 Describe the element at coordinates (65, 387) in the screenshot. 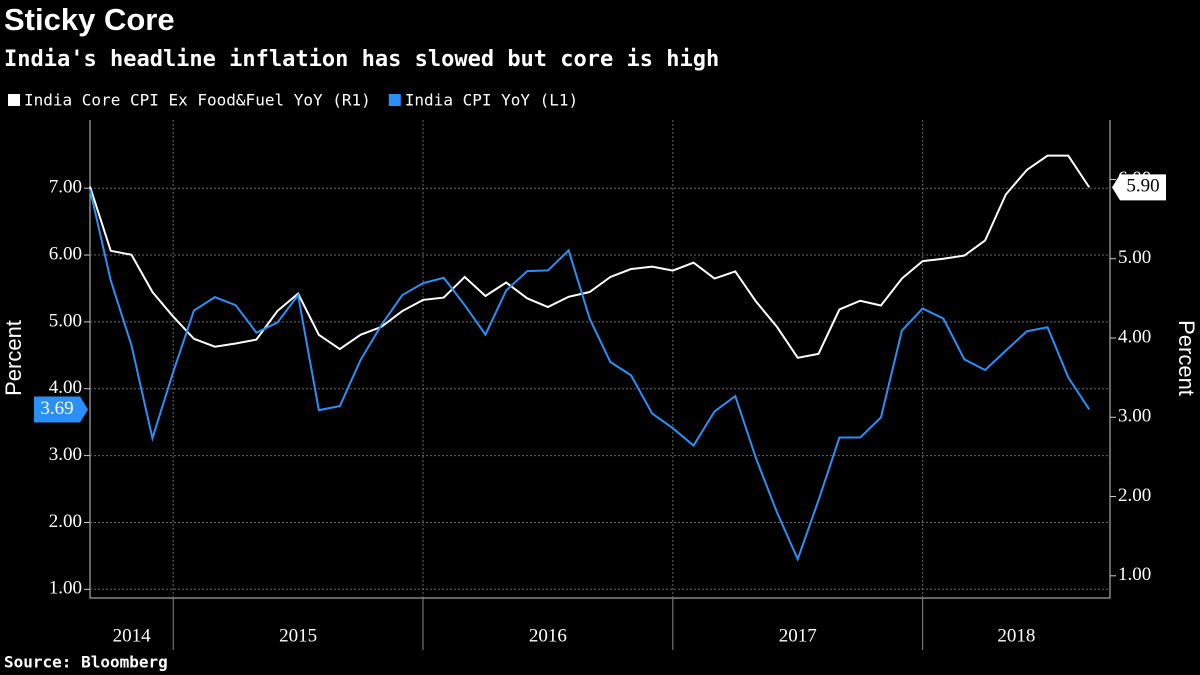

I see `y-tick-label: 4.00` at that location.